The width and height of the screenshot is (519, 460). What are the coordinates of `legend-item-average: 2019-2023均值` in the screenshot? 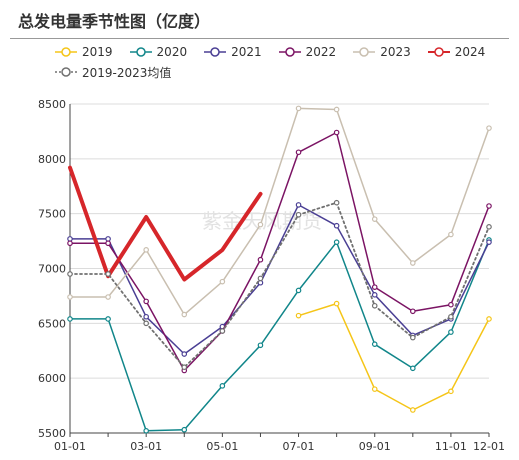 It's located at (113, 72).